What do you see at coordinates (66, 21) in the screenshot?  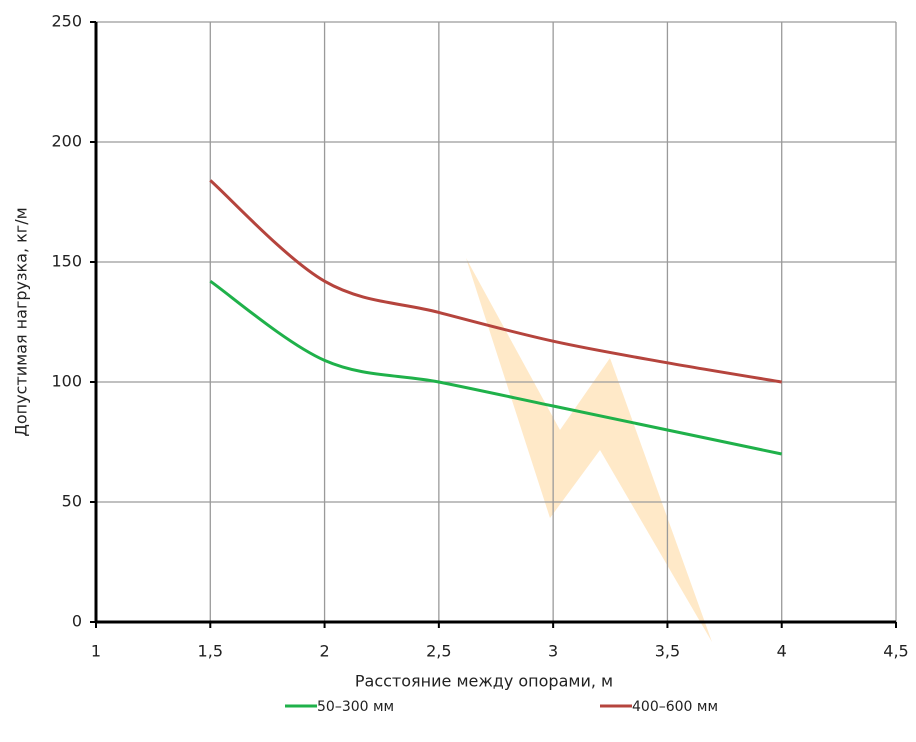 I see `y-tick-label: 250` at bounding box center [66, 21].